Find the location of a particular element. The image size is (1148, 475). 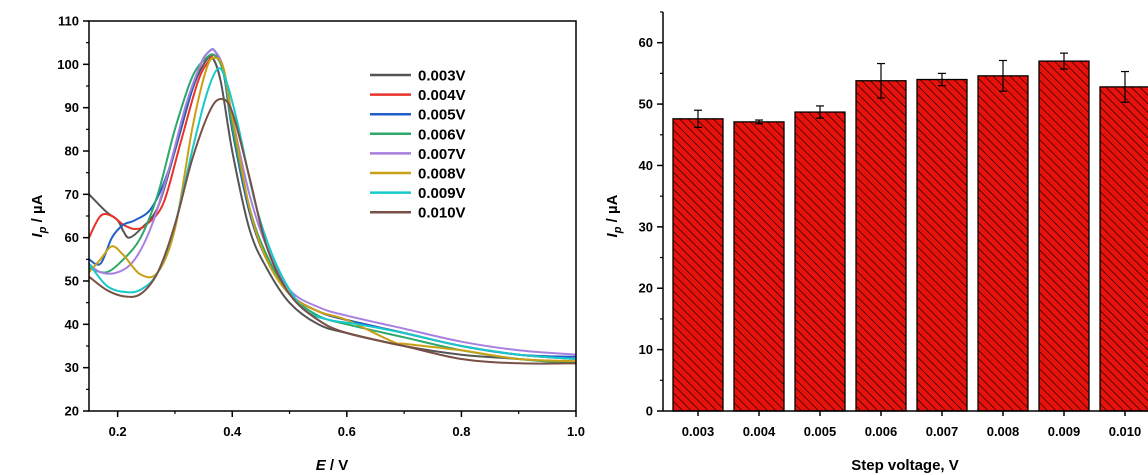

bar-x-tick-label: 0.009 is located at coordinates (1064, 431).